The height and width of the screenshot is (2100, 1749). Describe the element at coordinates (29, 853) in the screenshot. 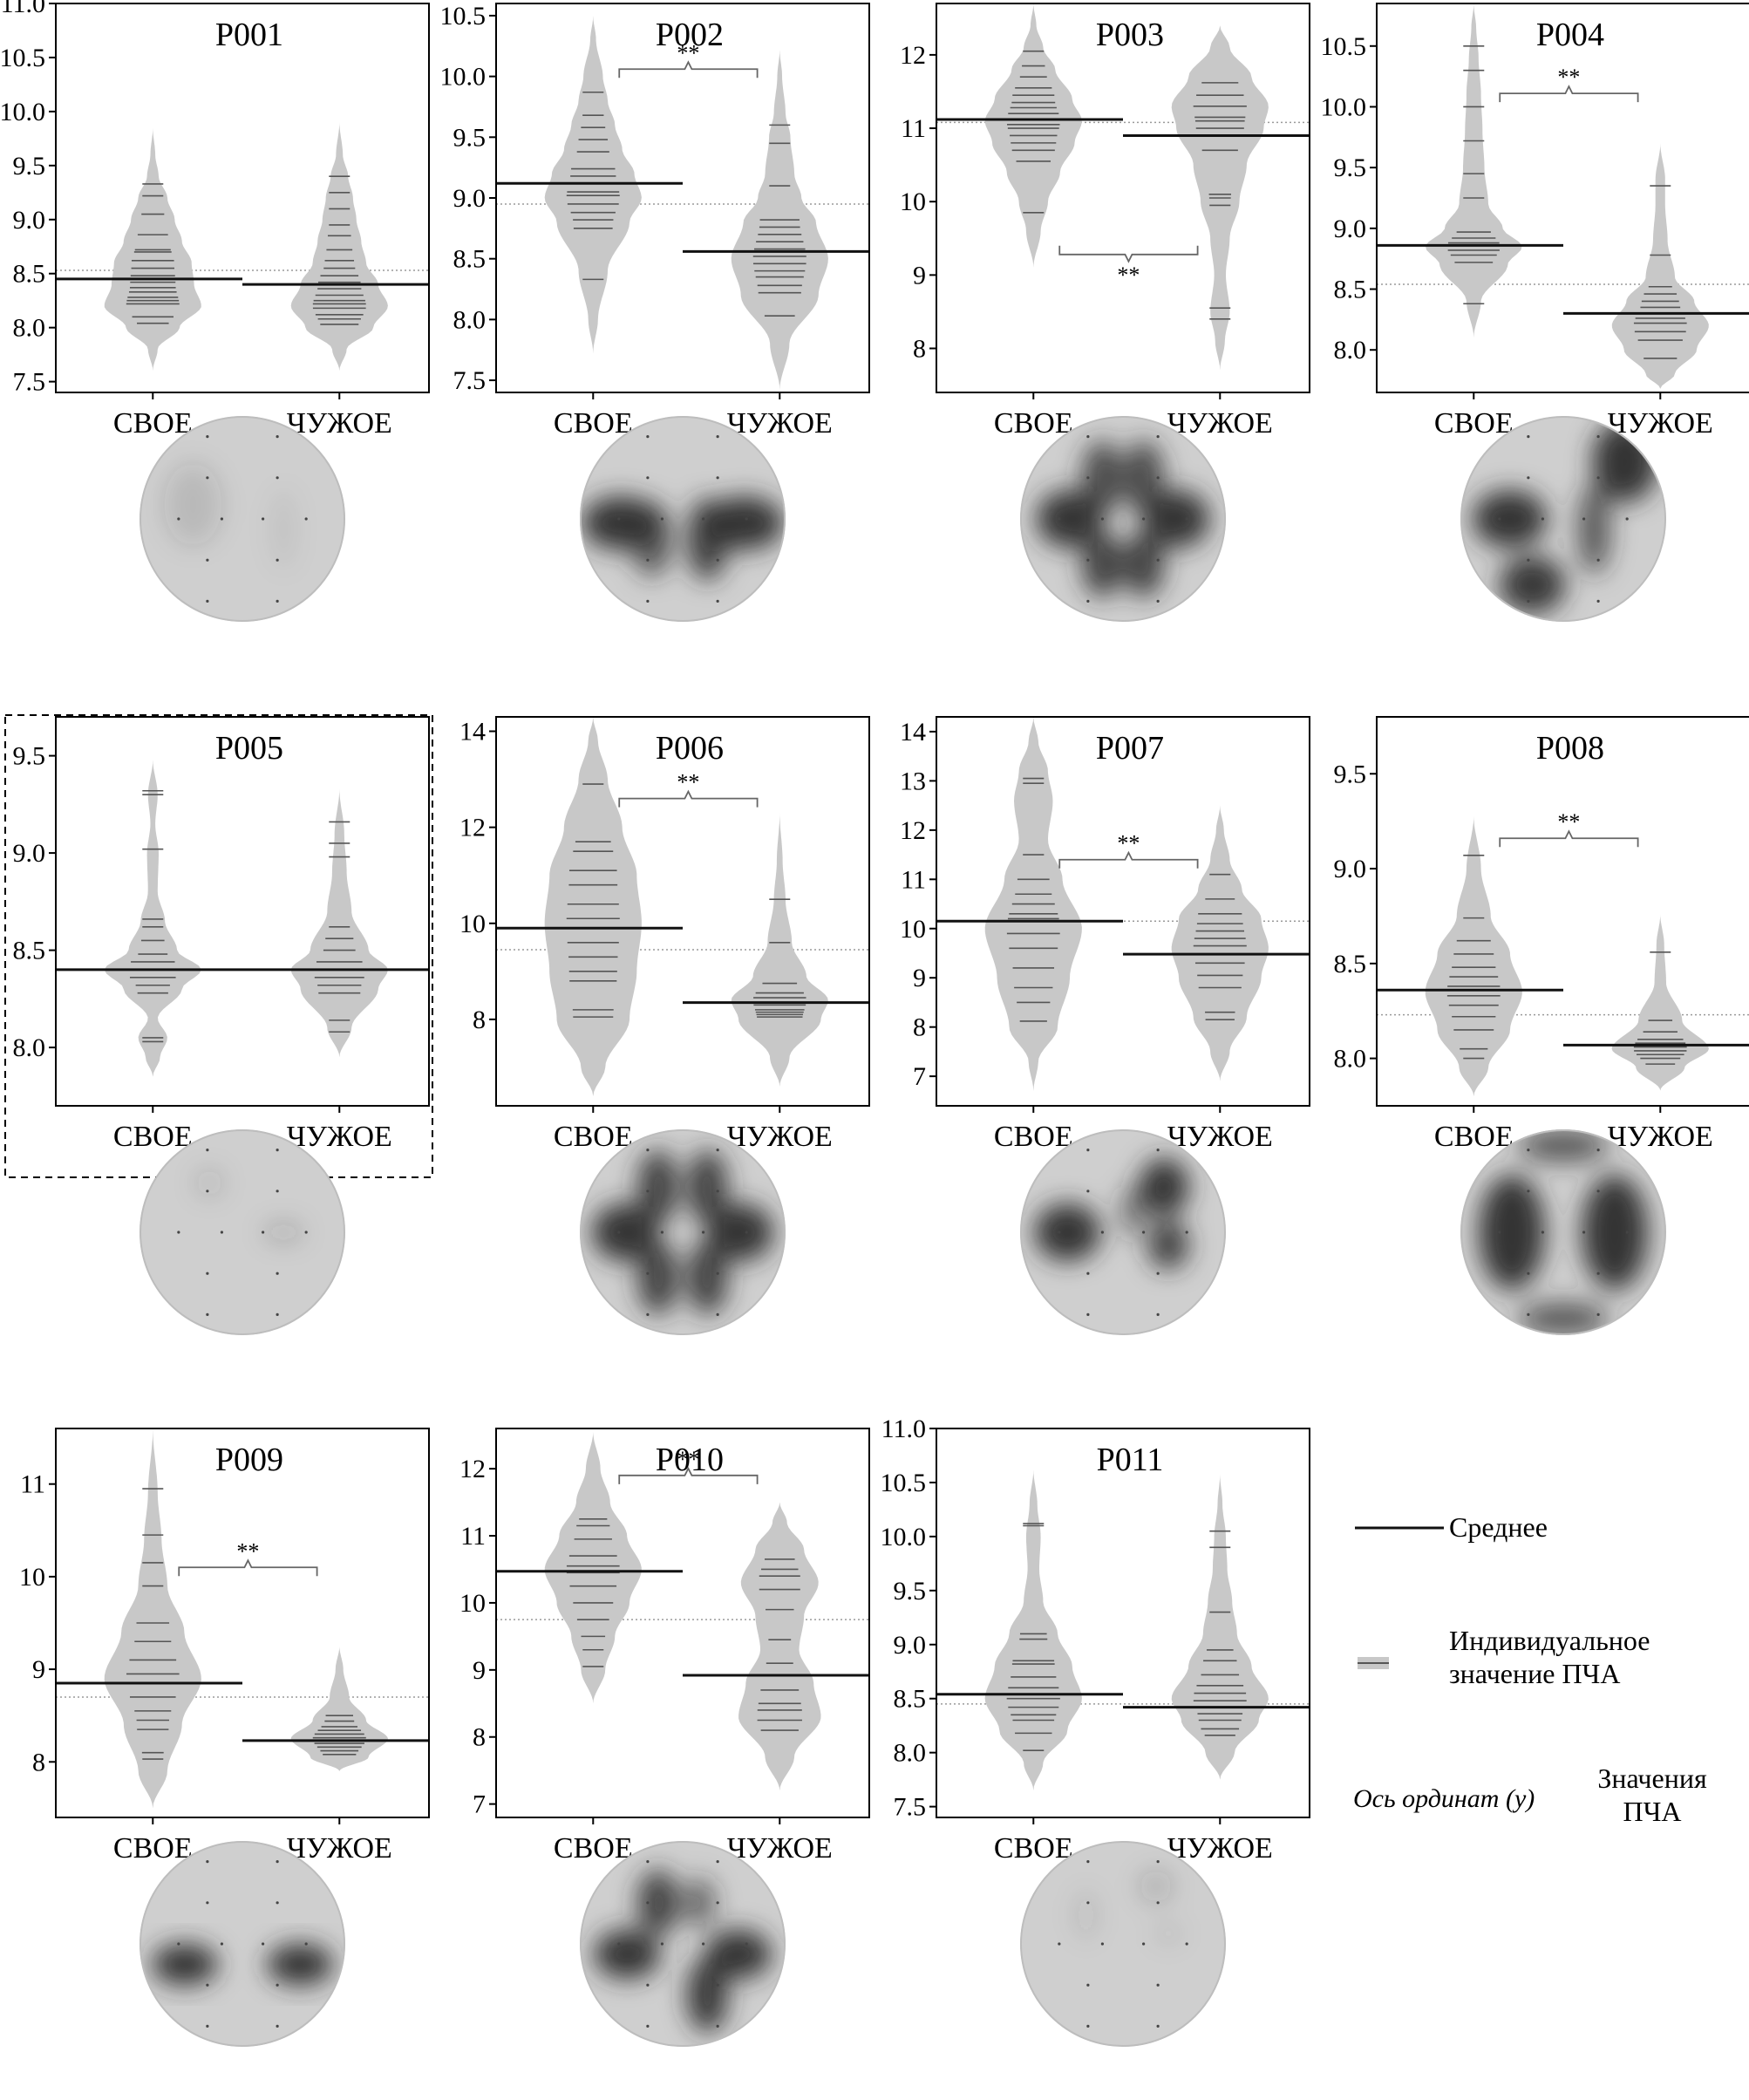

I see `y-tick-label: 9.0` at that location.